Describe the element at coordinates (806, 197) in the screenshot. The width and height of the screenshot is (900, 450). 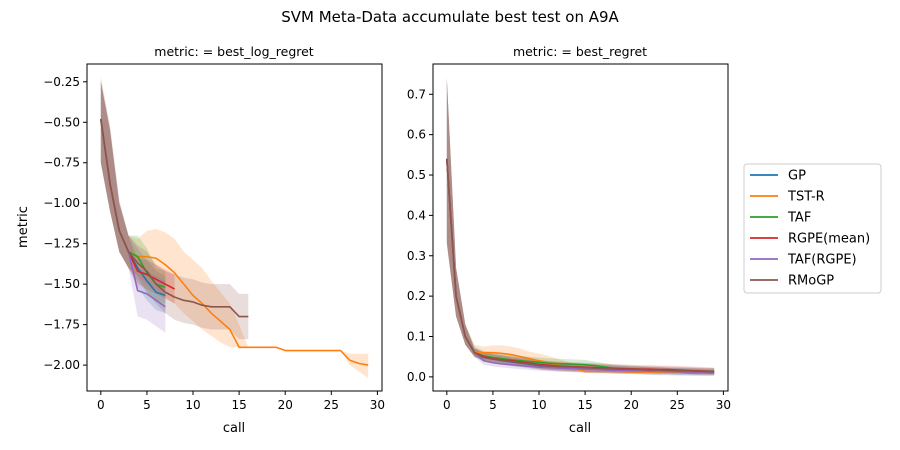
I see `legend-label-tst-r: TST-R` at that location.